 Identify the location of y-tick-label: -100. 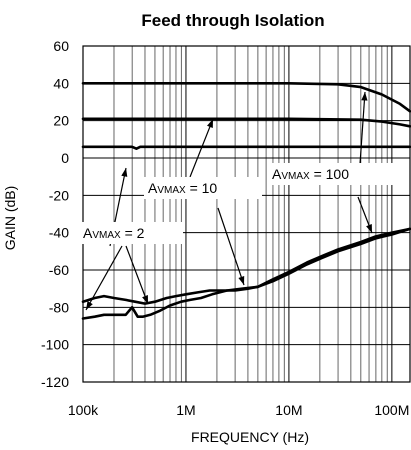
(55, 345).